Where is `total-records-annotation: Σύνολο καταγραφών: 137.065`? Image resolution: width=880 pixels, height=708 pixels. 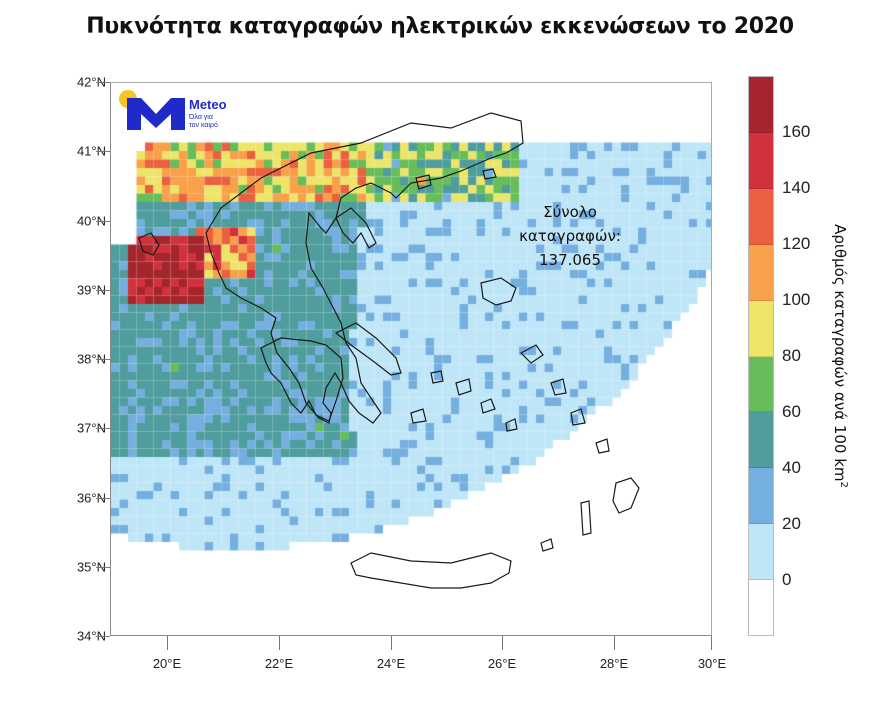
total-records-annotation: Σύνολο καταγραφών: 137.065 is located at coordinates (570, 236).